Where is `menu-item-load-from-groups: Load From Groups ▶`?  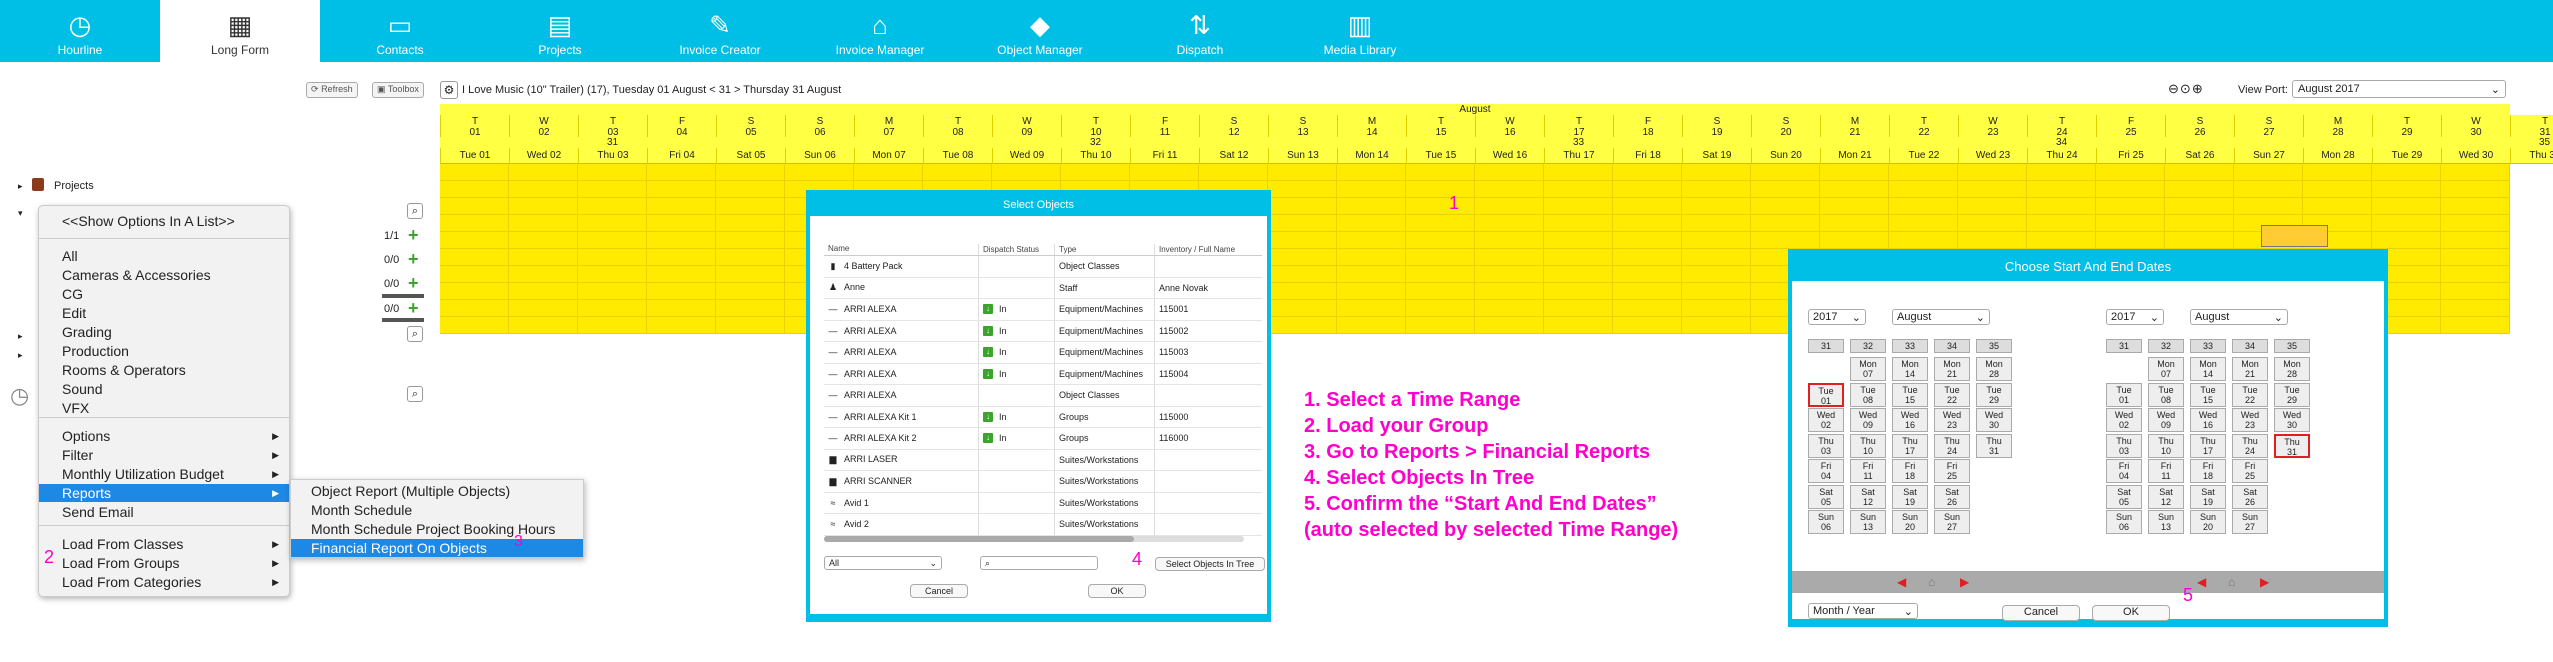
menu-item-load-from-groups: Load From Groups ▶ is located at coordinates (164, 563).